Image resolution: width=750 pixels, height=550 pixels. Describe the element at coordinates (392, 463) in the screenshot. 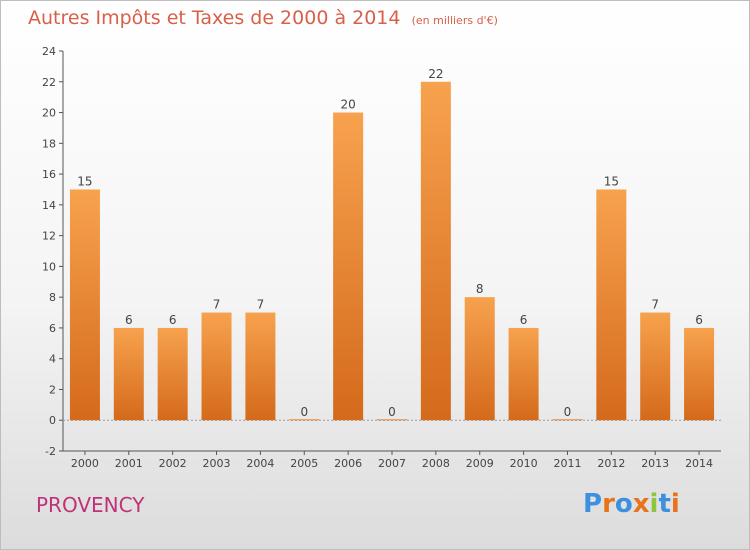

I see `x-tick-label: 2007` at that location.